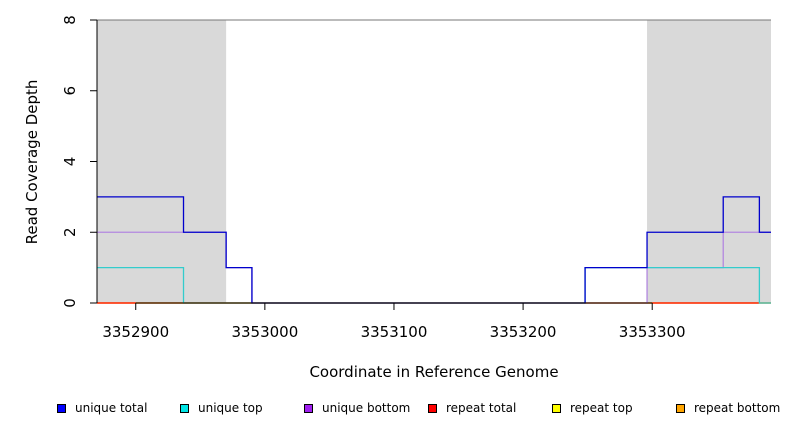 Image resolution: width=792 pixels, height=432 pixels. Describe the element at coordinates (70, 162) in the screenshot. I see `y-tick-label: 4` at that location.